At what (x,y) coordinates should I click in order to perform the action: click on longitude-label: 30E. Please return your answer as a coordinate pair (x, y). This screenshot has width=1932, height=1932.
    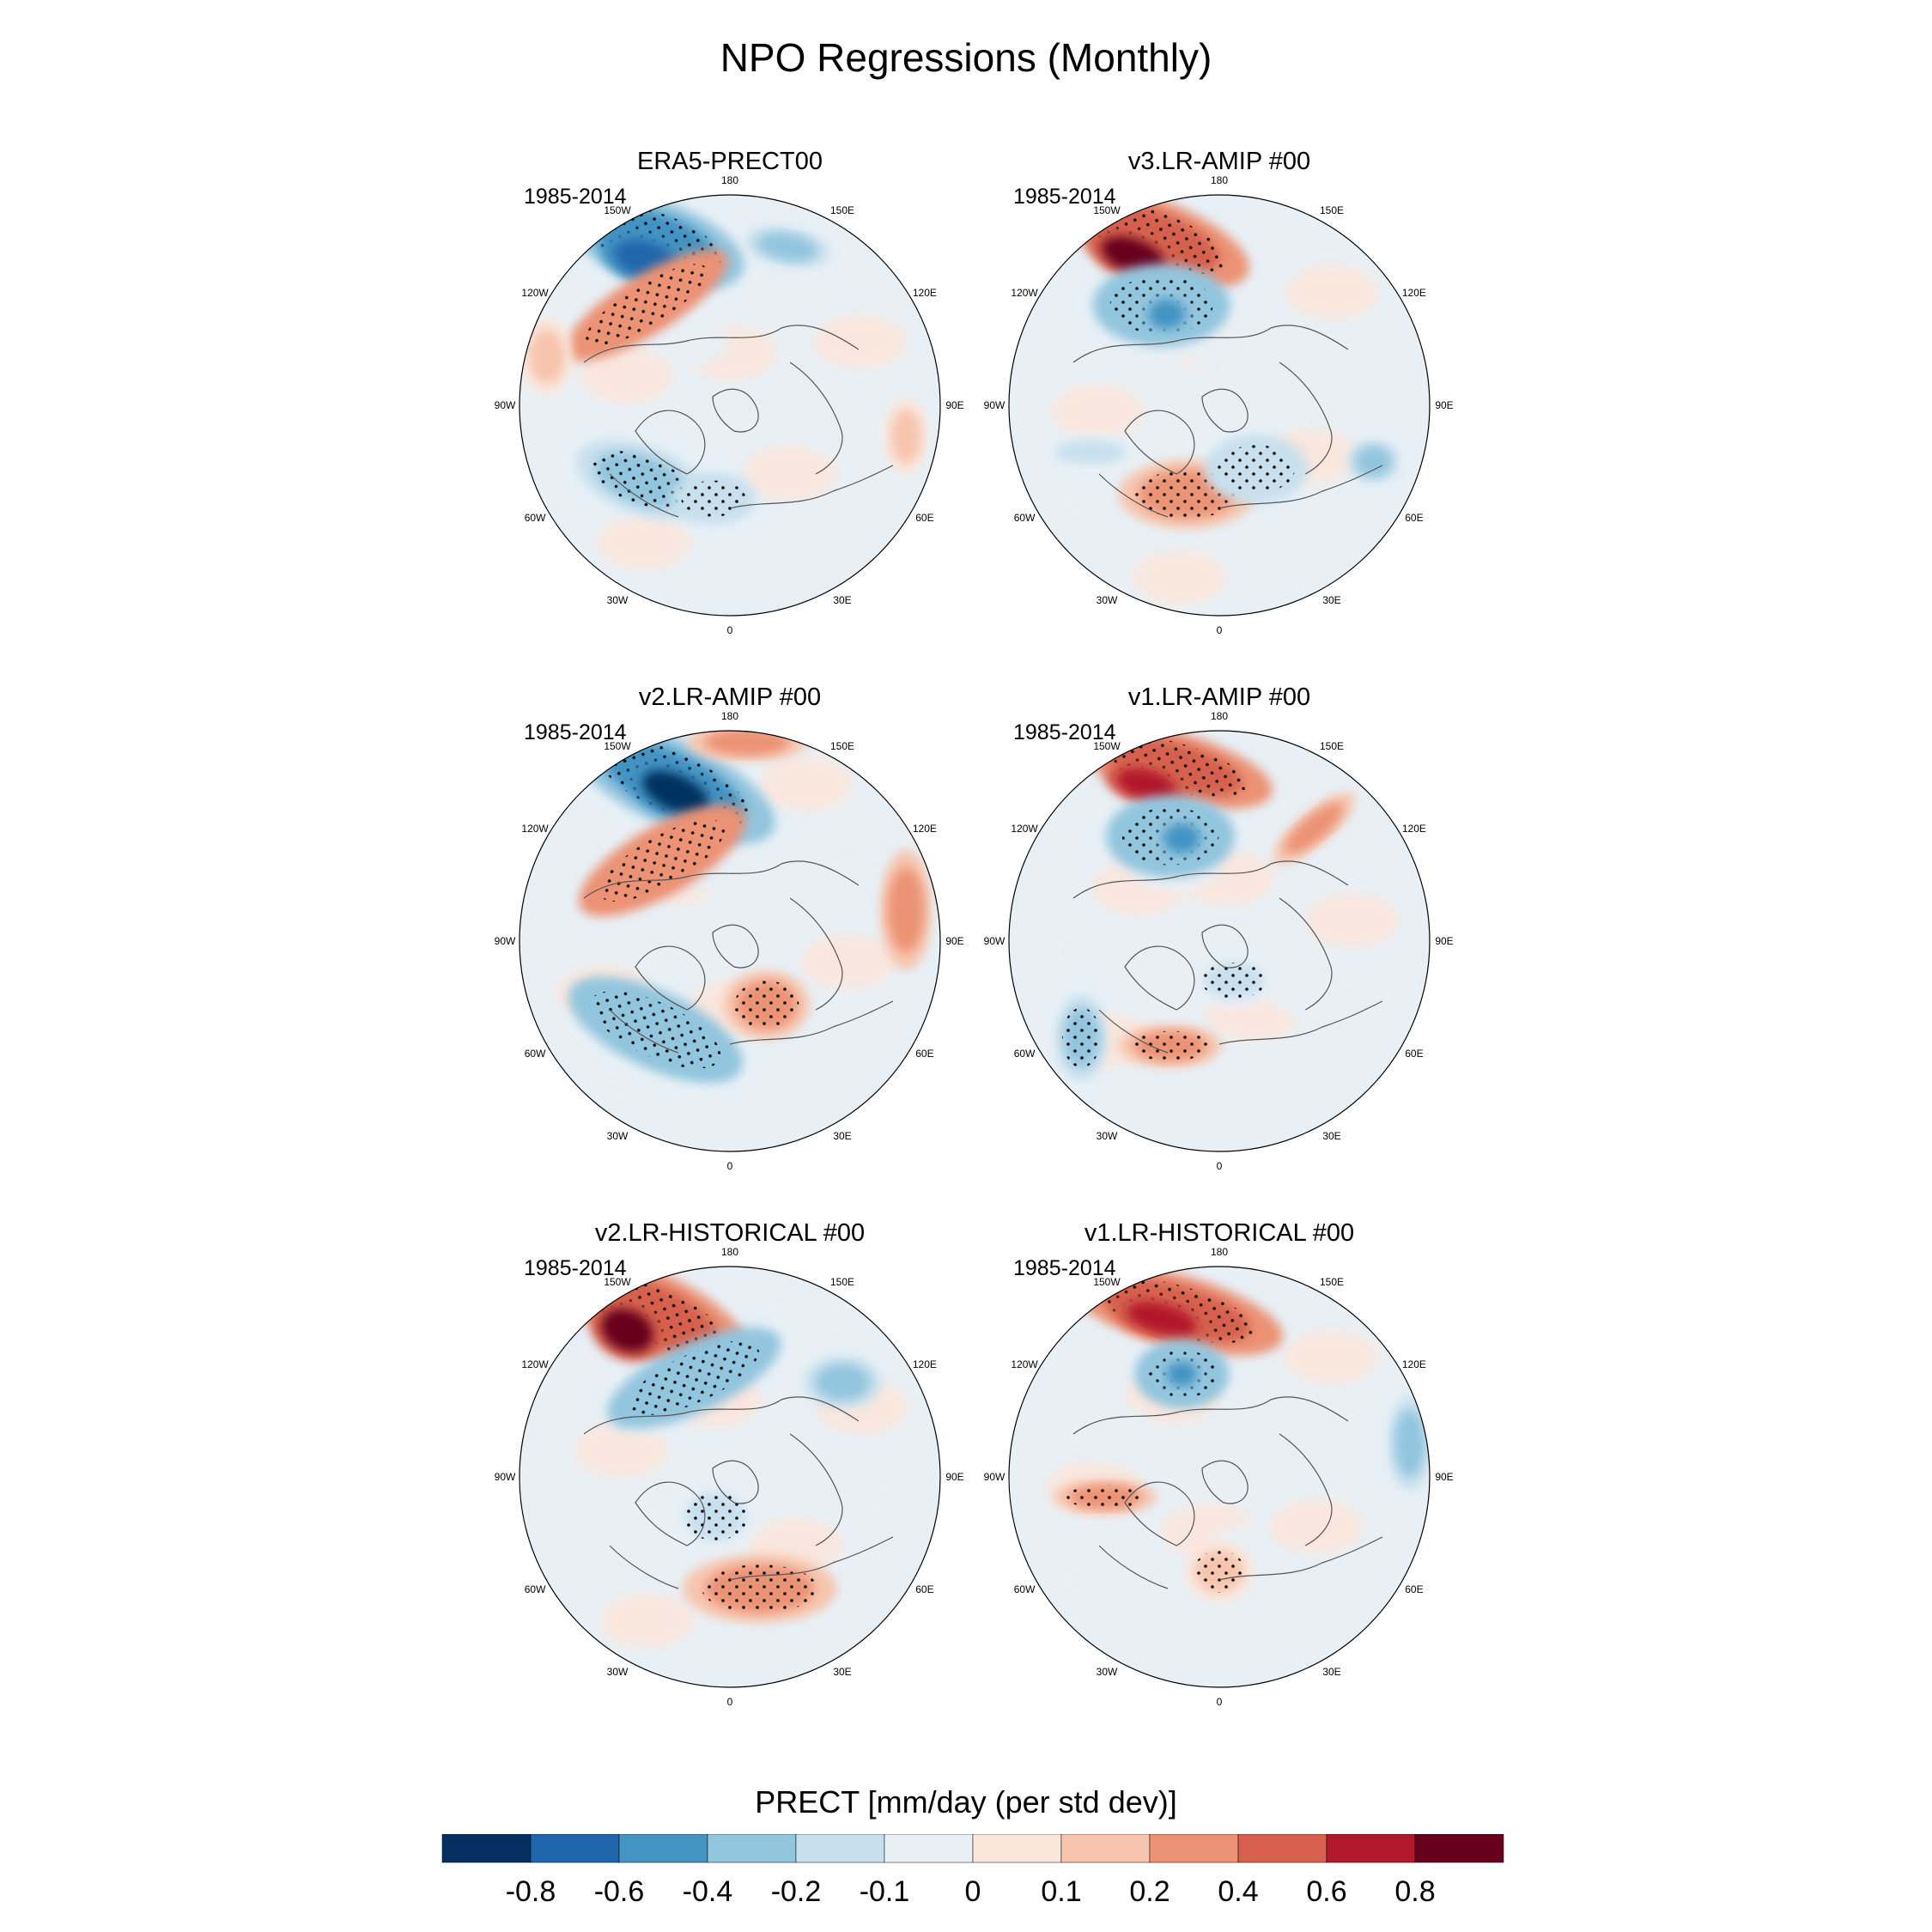
    Looking at the image, I should click on (842, 1672).